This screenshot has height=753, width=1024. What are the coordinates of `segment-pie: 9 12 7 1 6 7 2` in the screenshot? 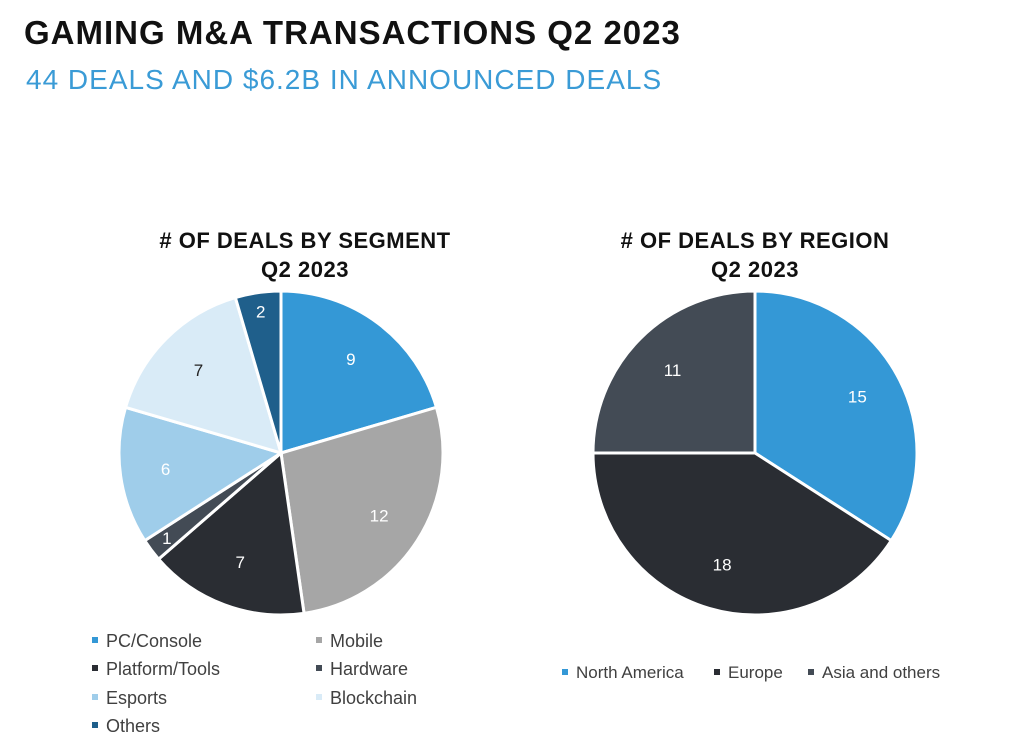 It's located at (281, 453).